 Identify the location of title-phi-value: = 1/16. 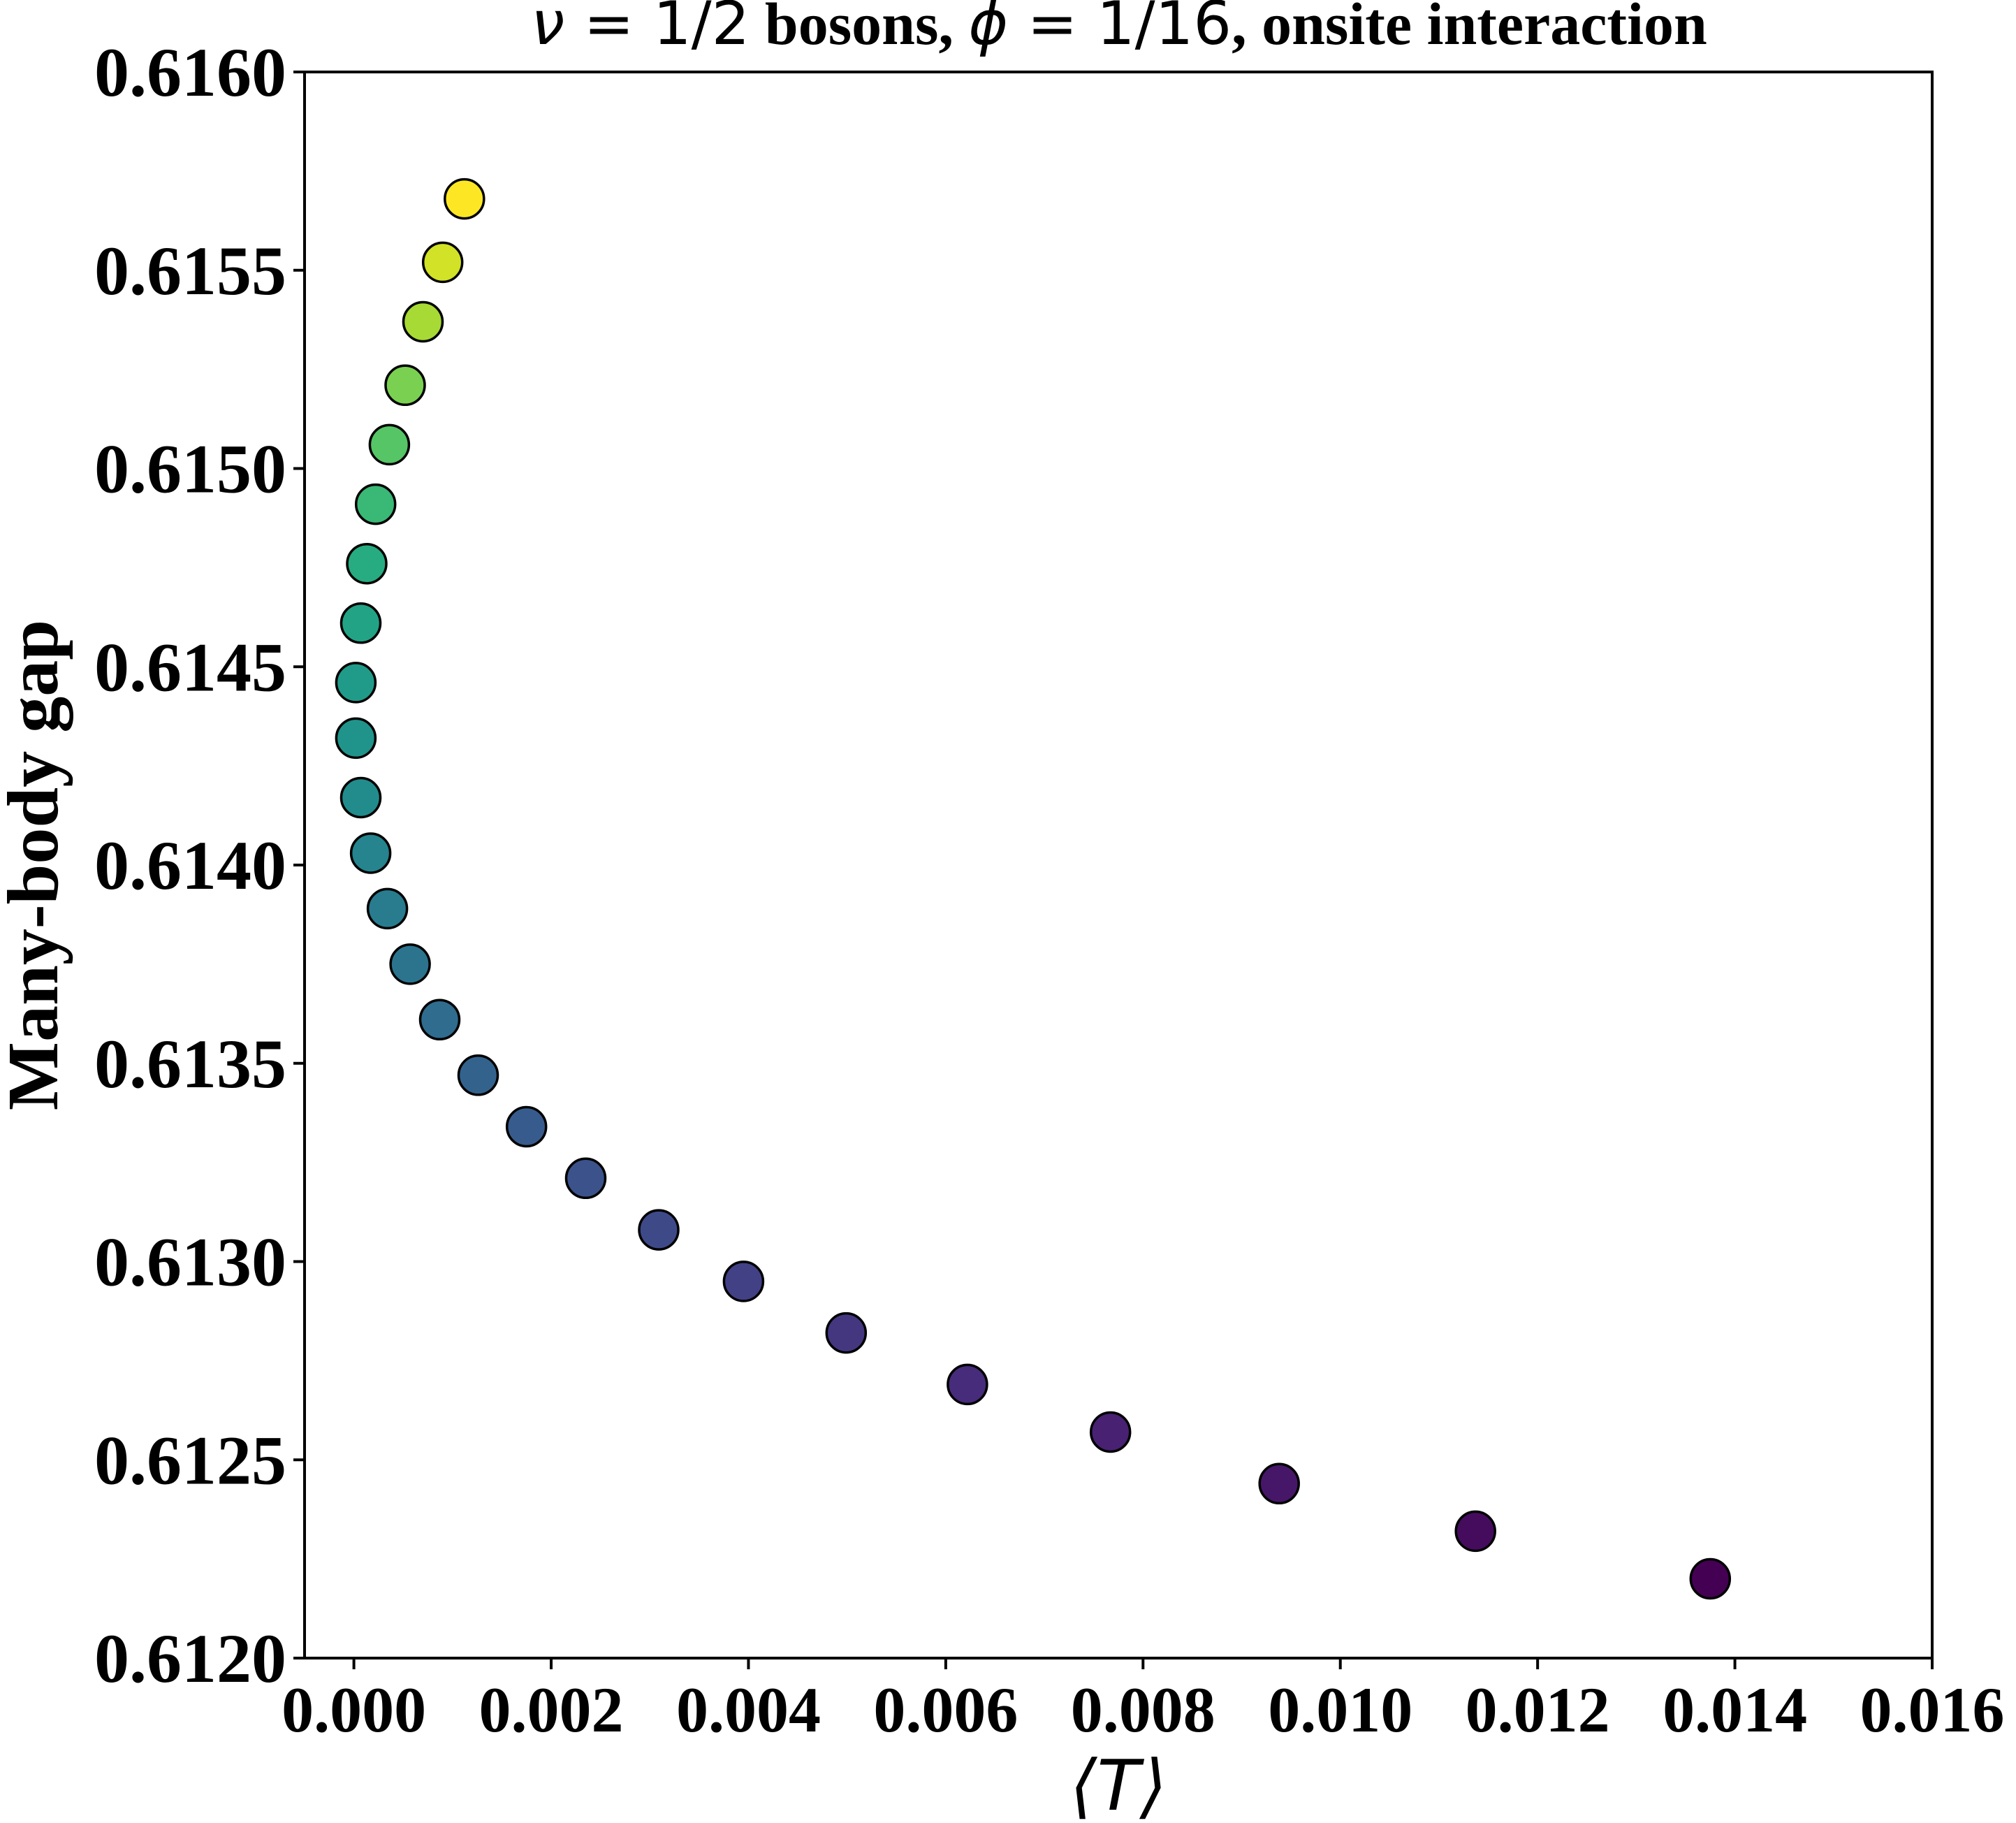
(1120, 29).